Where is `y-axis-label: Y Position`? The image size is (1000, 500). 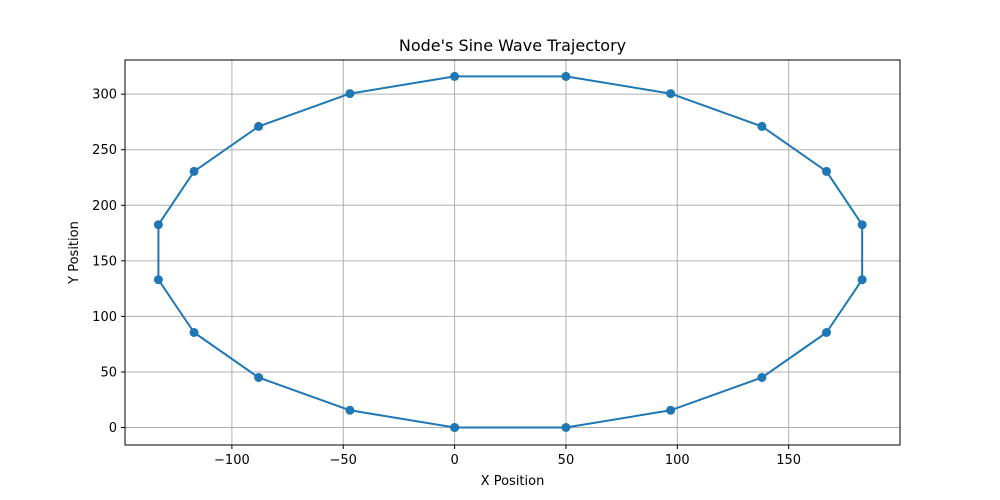
y-axis-label: Y Position is located at coordinates (74, 253).